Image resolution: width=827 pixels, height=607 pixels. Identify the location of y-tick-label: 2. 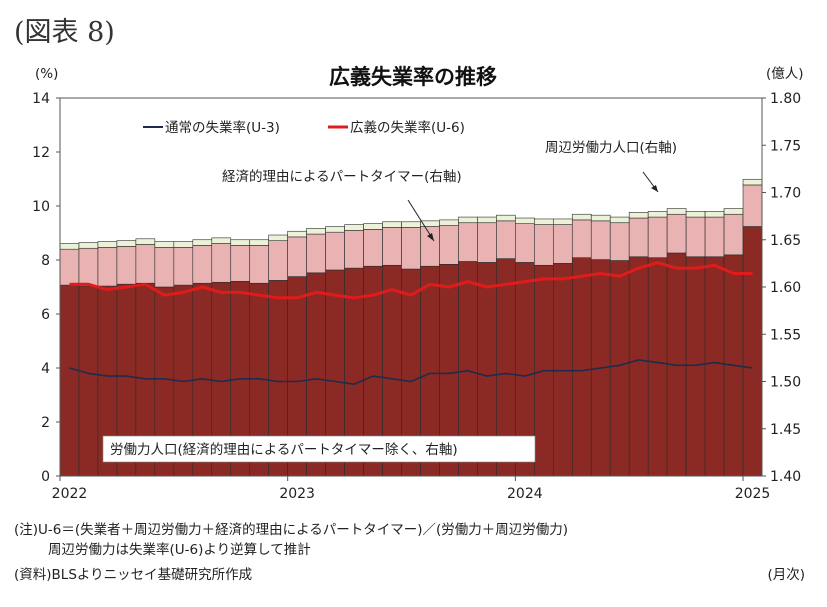
(45, 423).